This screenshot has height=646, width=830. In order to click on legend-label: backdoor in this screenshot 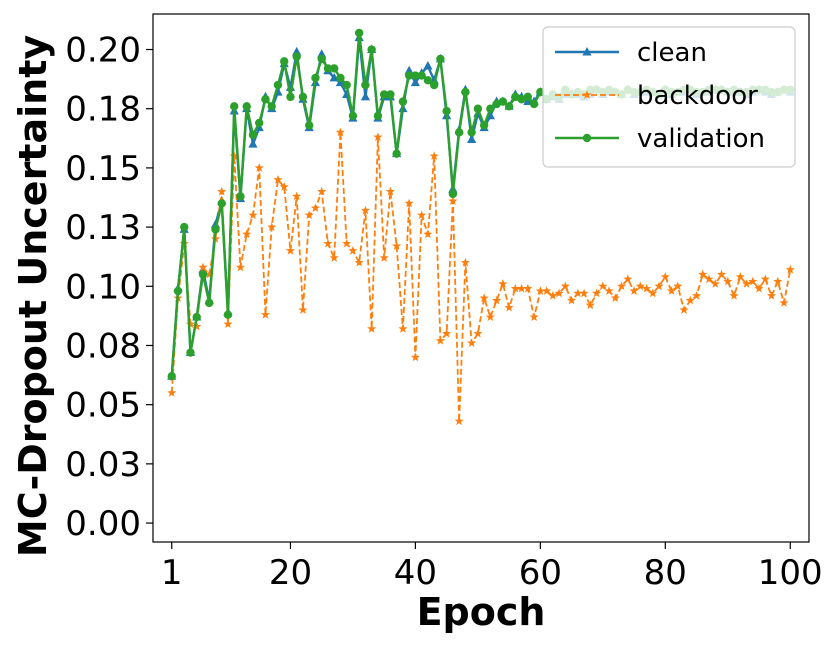, I will do `click(697, 96)`.